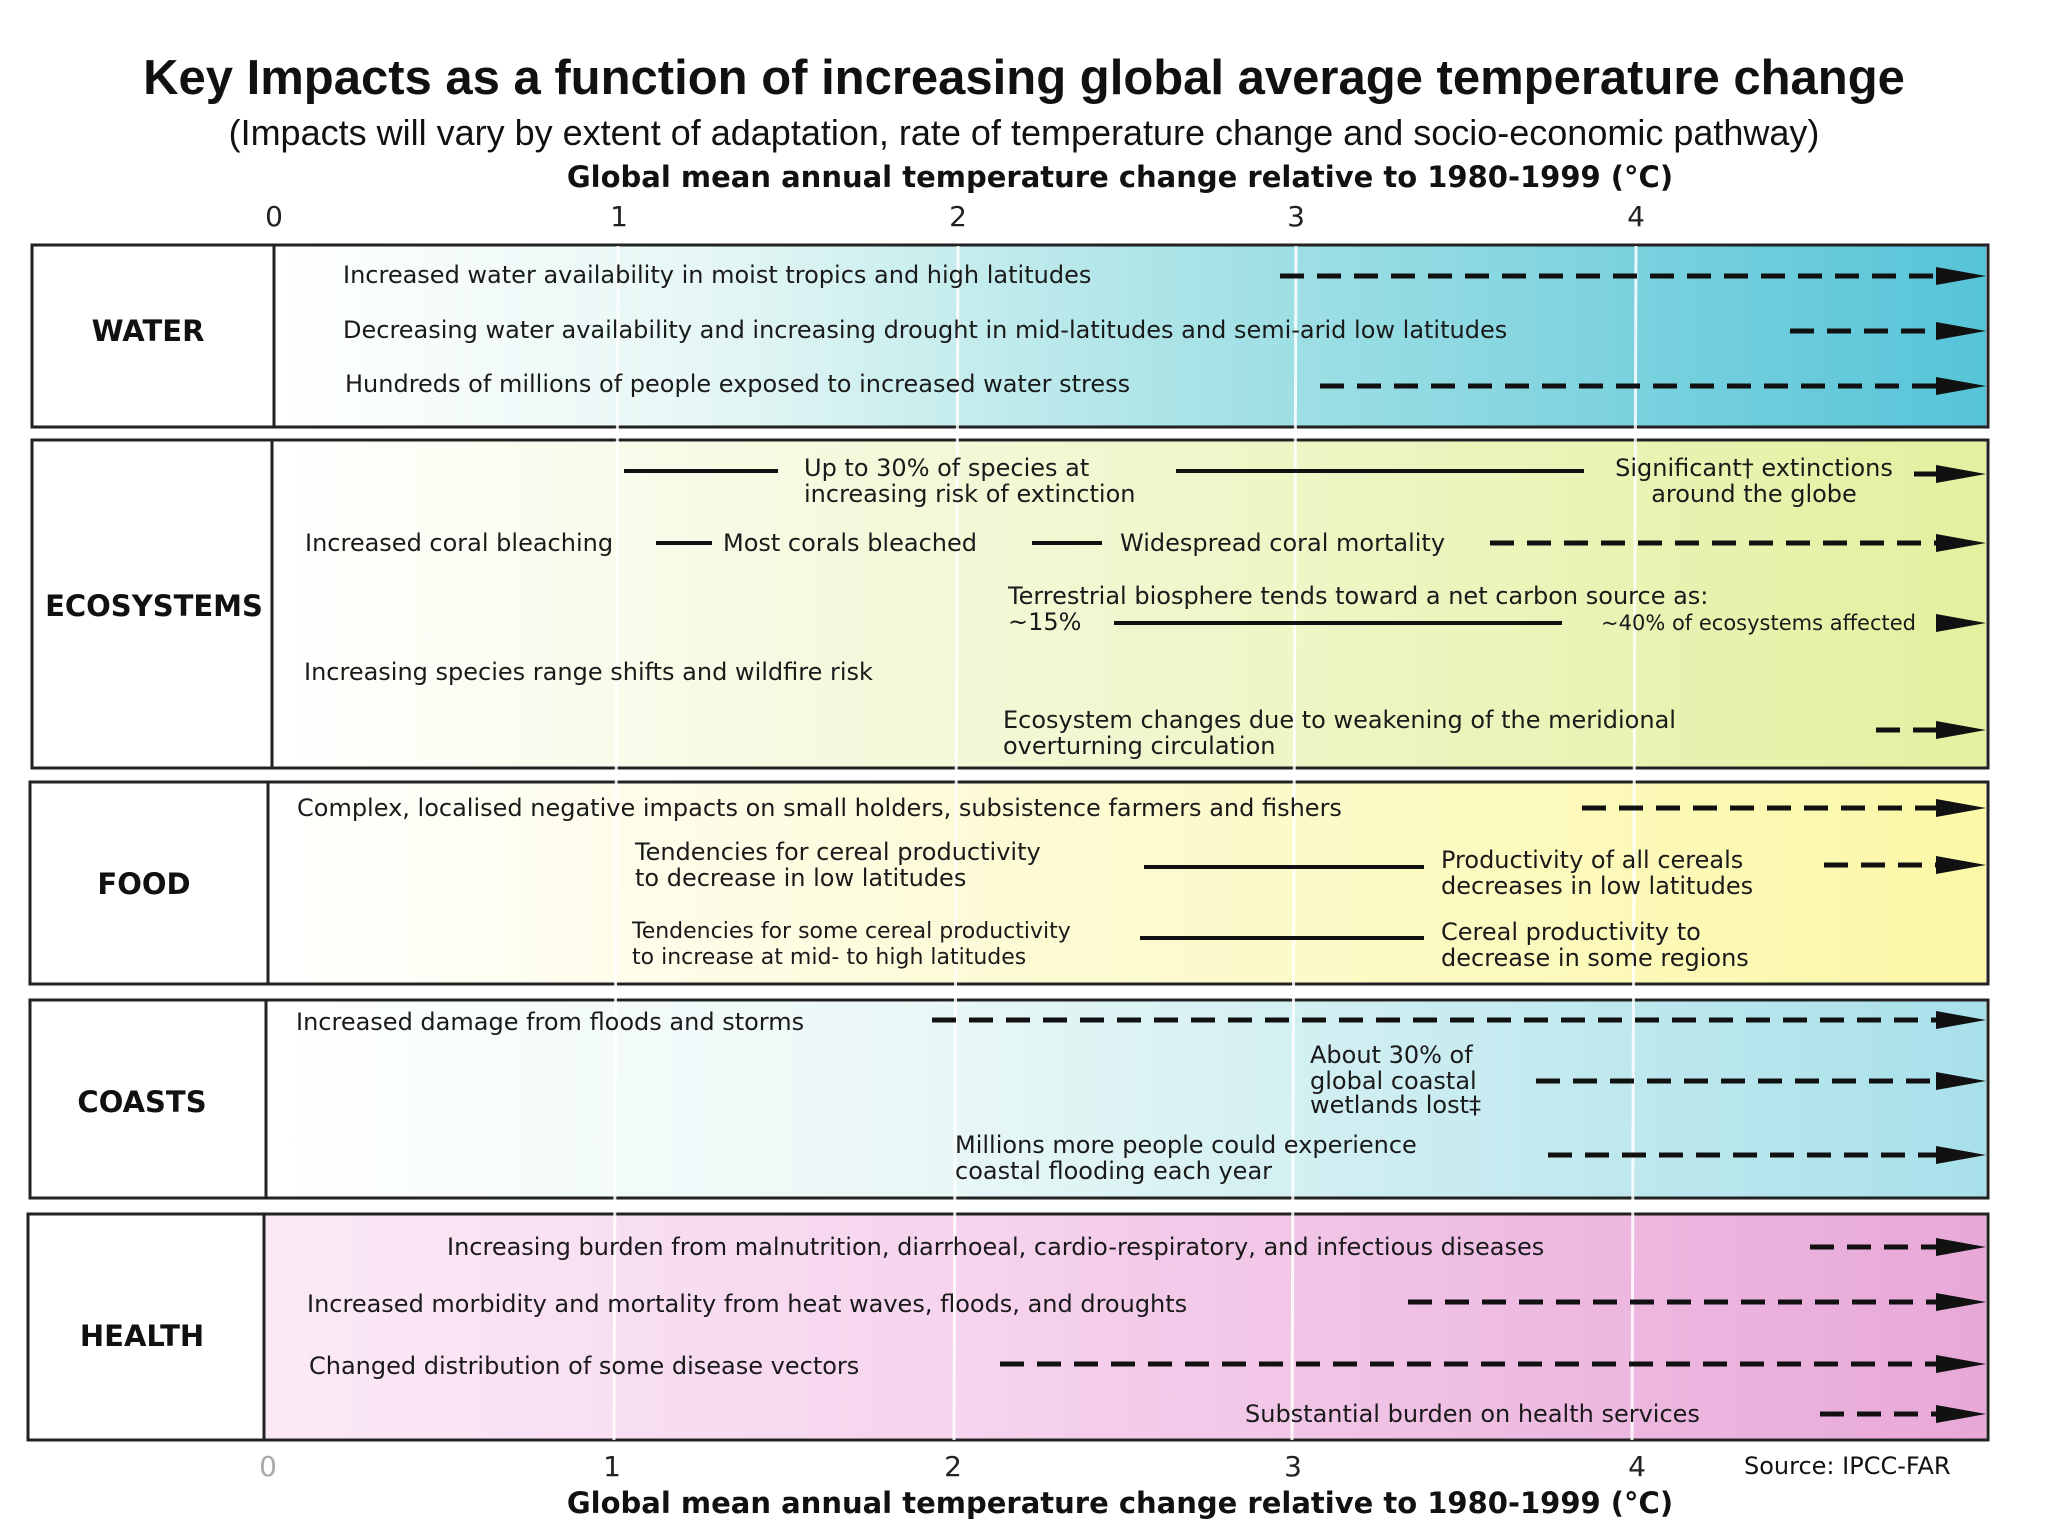  Describe the element at coordinates (612, 1466) in the screenshot. I see `bottom-tick-1: 1` at that location.